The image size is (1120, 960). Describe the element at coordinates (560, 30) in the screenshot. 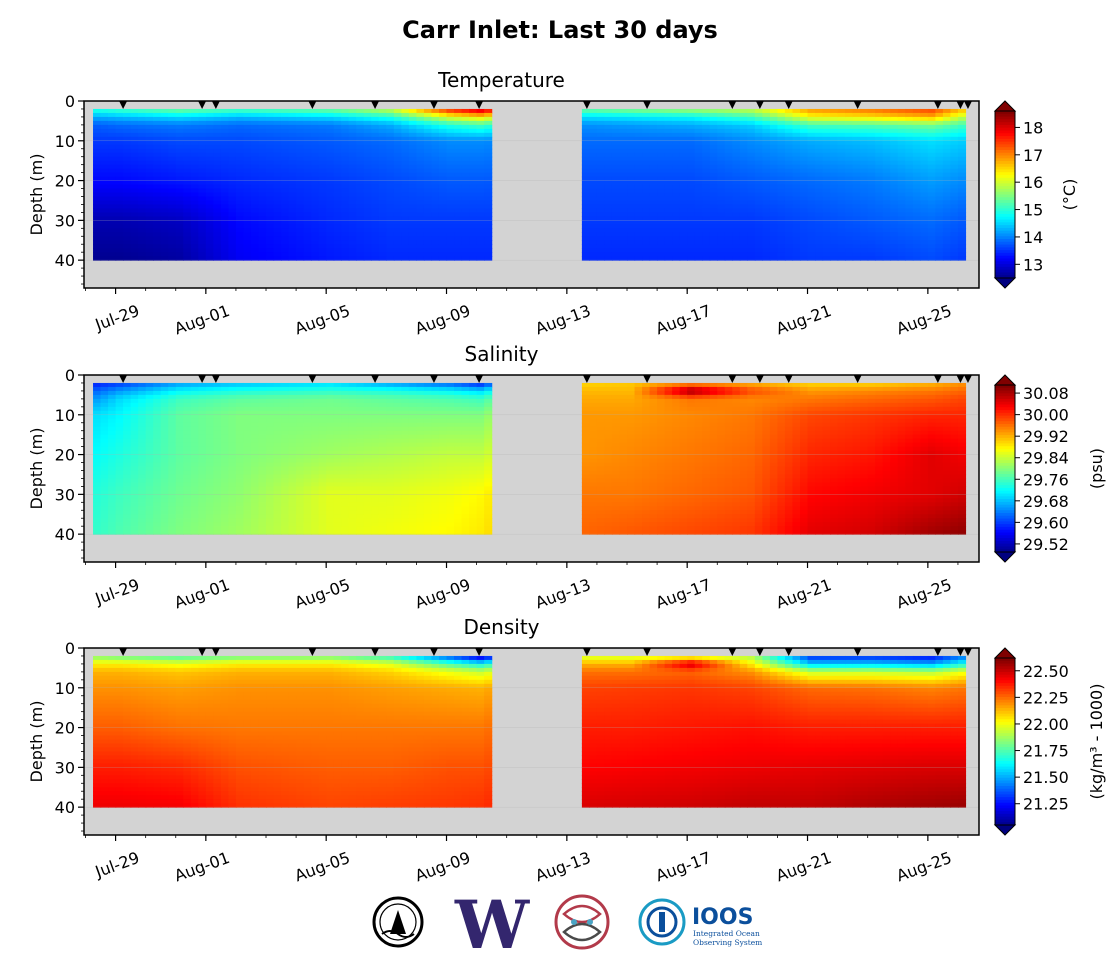

I see `figure-title: Carr Inlet: Last 30 days` at that location.